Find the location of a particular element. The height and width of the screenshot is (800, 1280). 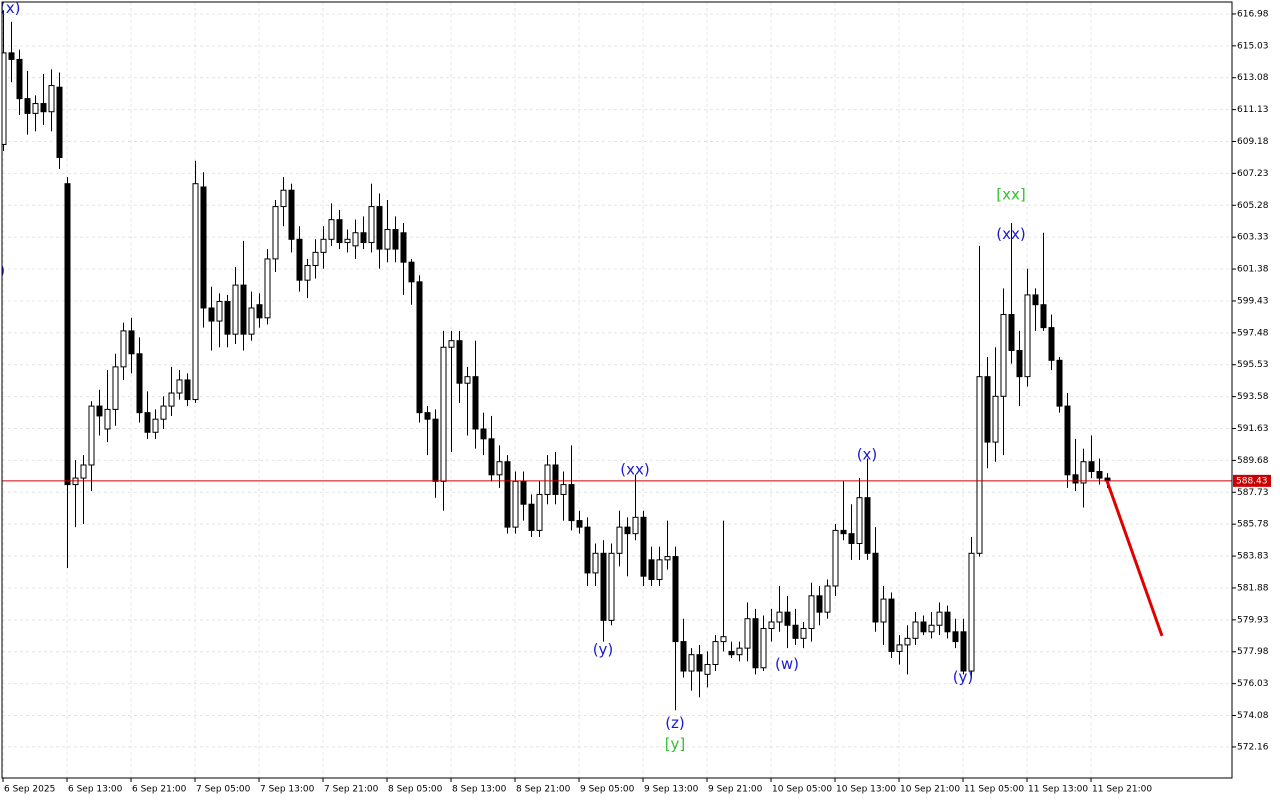

x-tick-label: 11 Sep 21:00 is located at coordinates (1122, 790).